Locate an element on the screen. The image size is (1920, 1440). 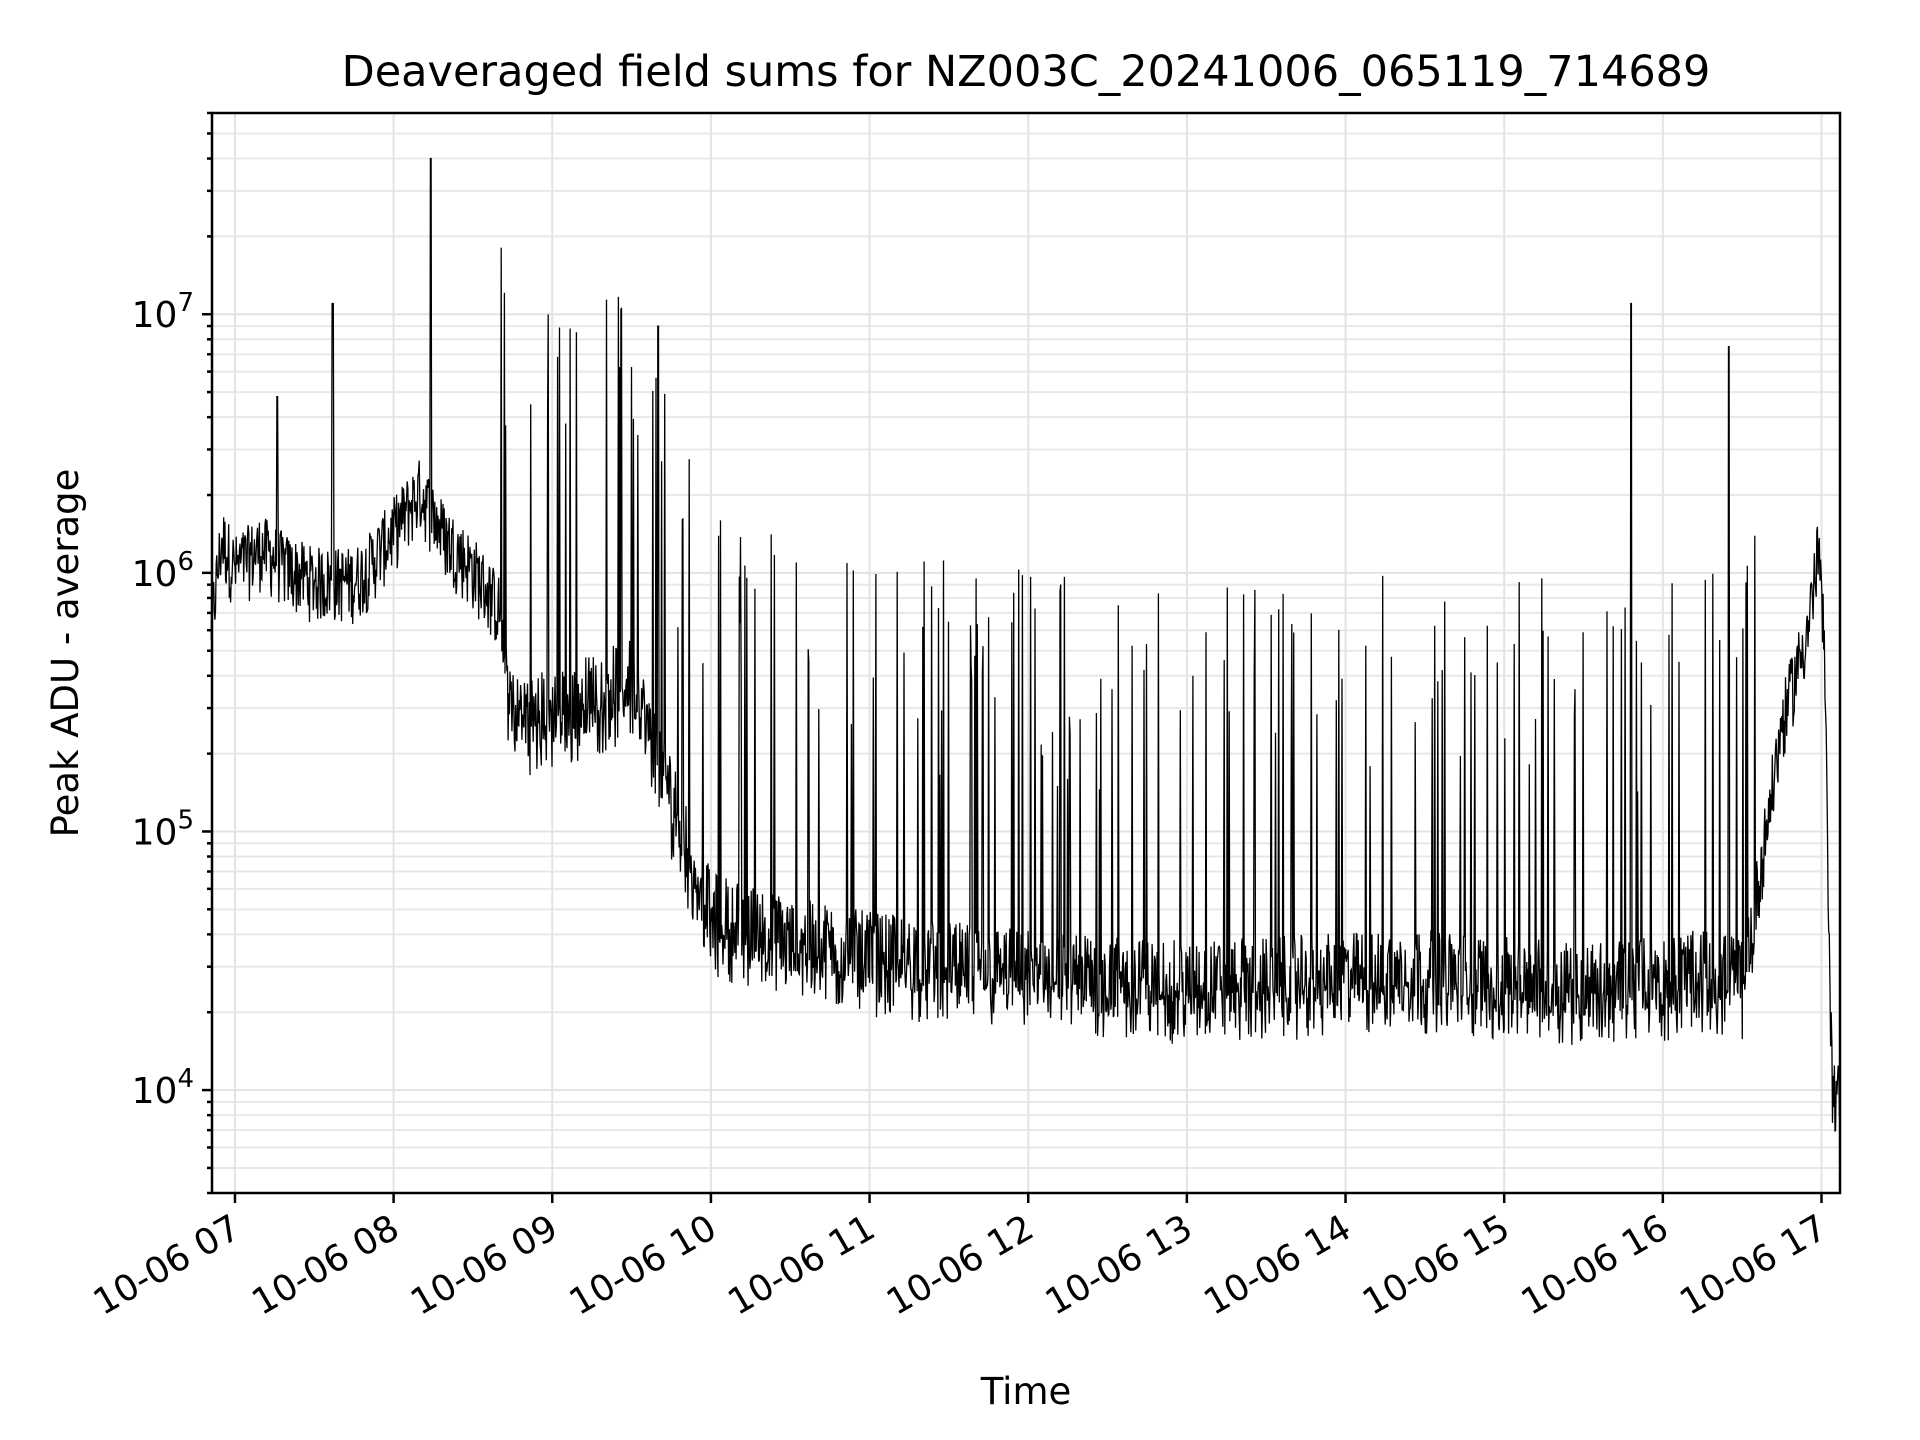
x-tick-label: 10-06 15 is located at coordinates (1436, 1265).